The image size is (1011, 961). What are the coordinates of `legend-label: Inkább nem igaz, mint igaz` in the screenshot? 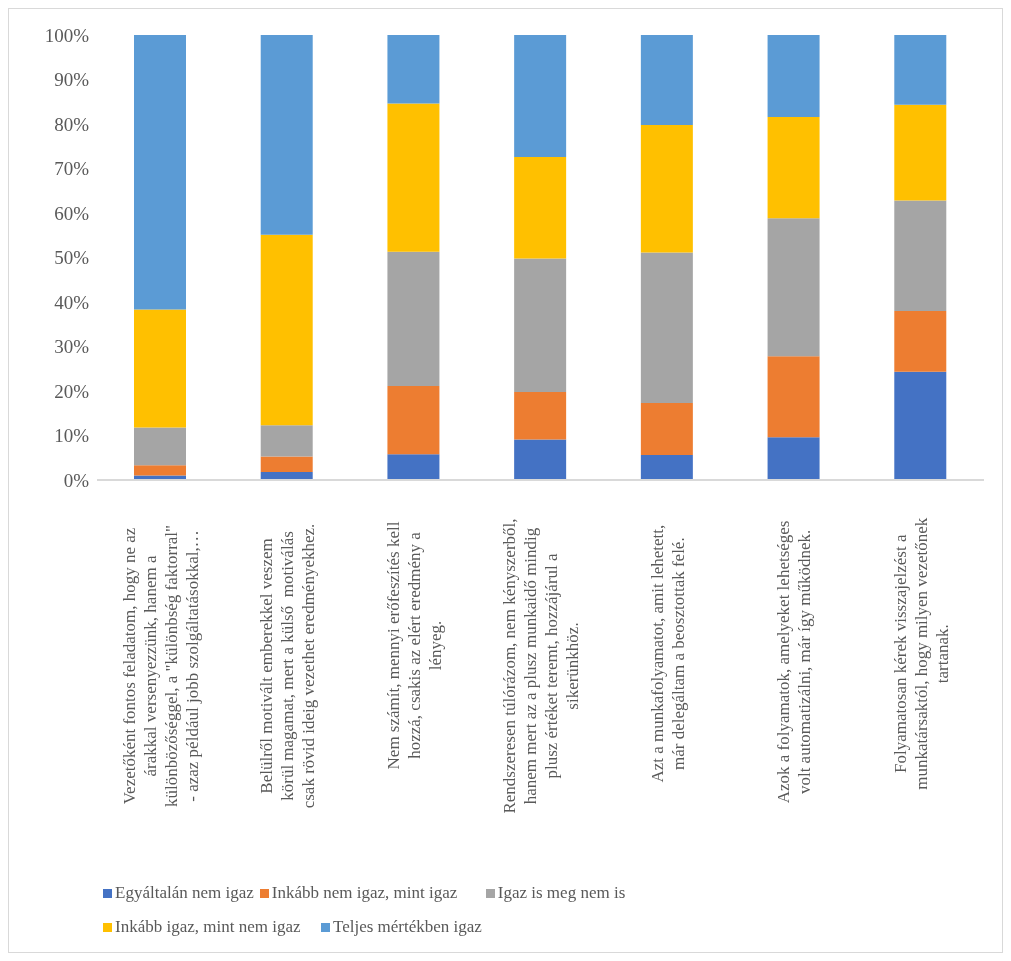 It's located at (364, 893).